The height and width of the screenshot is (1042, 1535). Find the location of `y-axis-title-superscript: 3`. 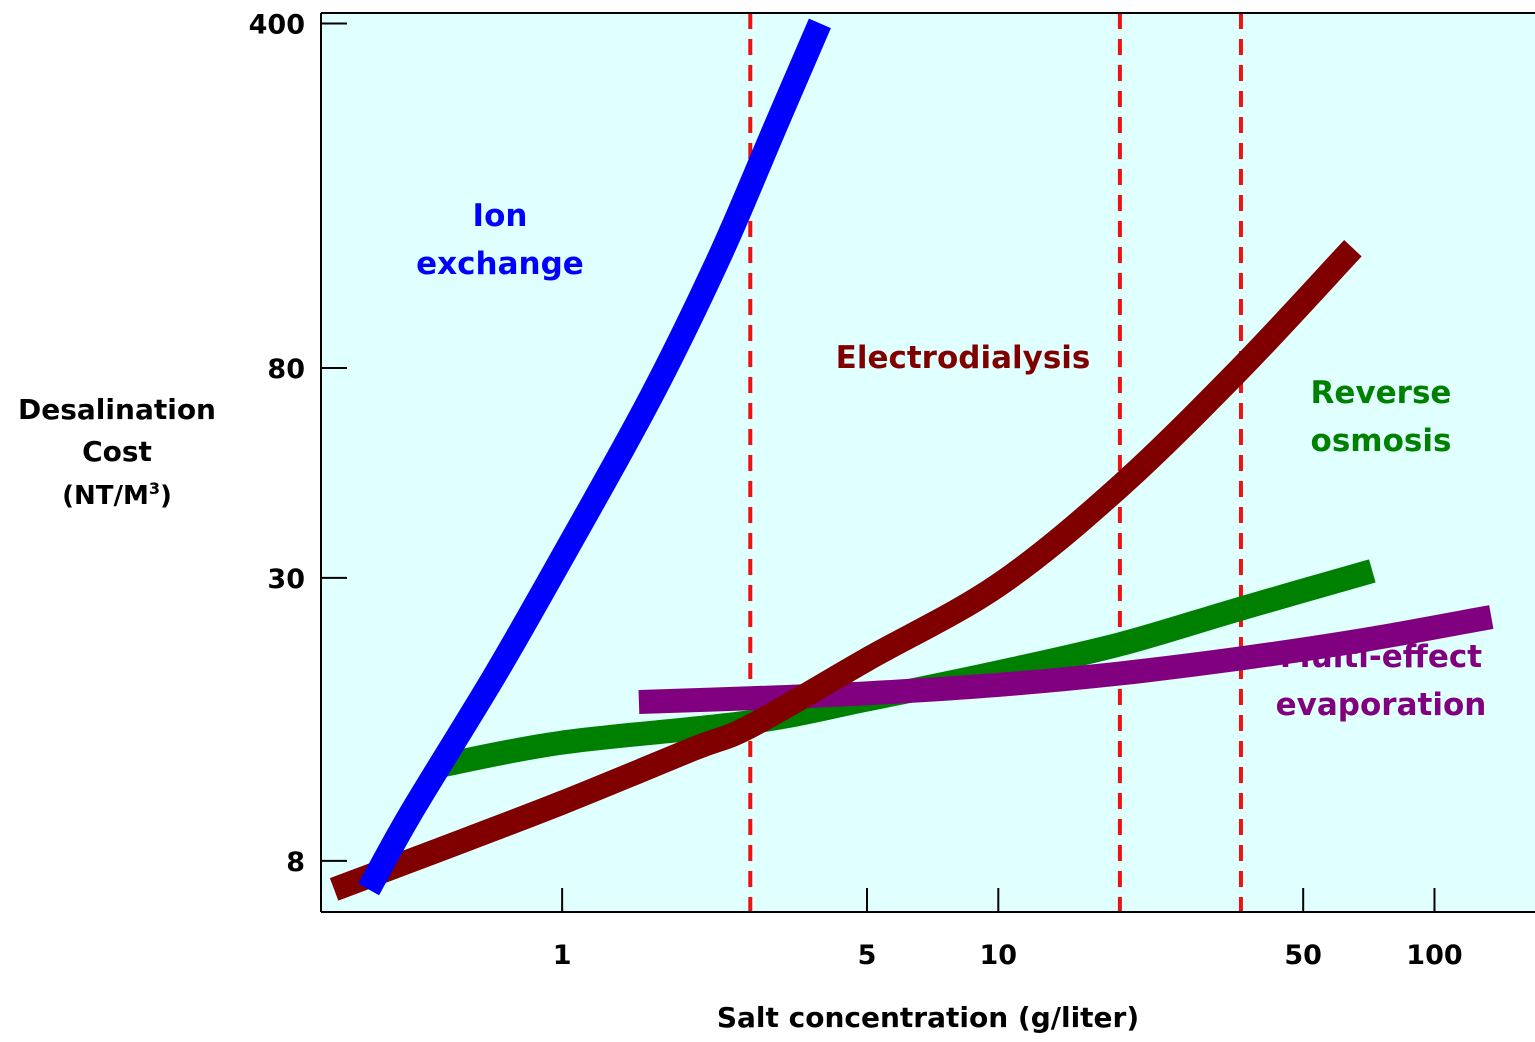

y-axis-title-superscript: 3 is located at coordinates (154, 488).